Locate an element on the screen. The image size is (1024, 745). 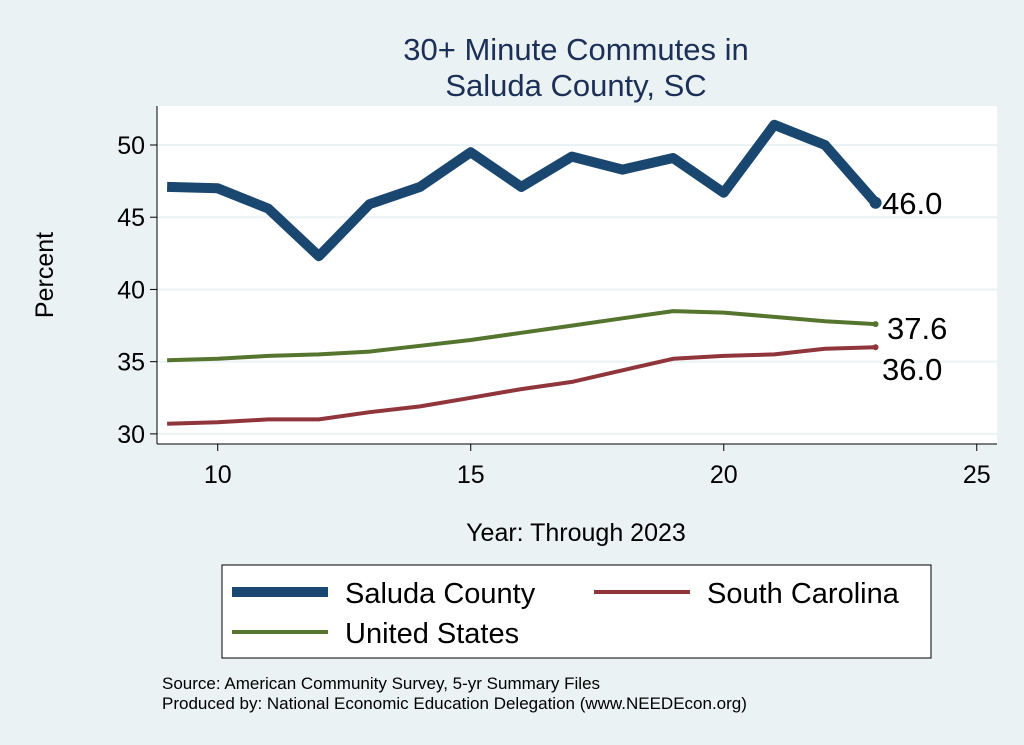
legend-label-saluda-county: Saluda County is located at coordinates (440, 594).